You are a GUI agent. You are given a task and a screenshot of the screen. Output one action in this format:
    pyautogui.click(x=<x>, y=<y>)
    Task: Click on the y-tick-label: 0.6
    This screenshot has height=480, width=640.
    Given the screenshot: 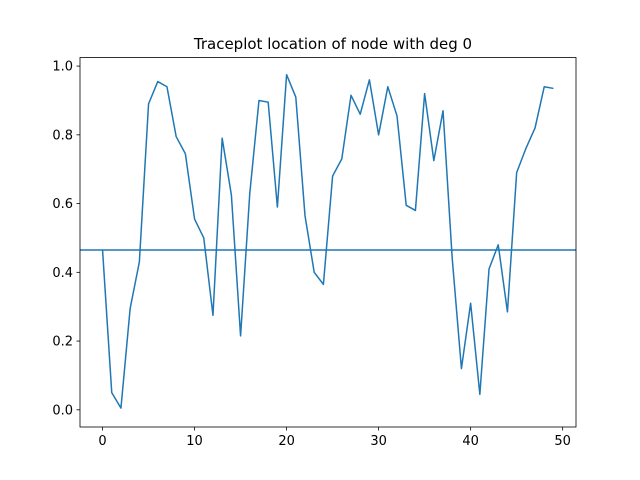 What is the action you would take?
    pyautogui.click(x=62, y=204)
    